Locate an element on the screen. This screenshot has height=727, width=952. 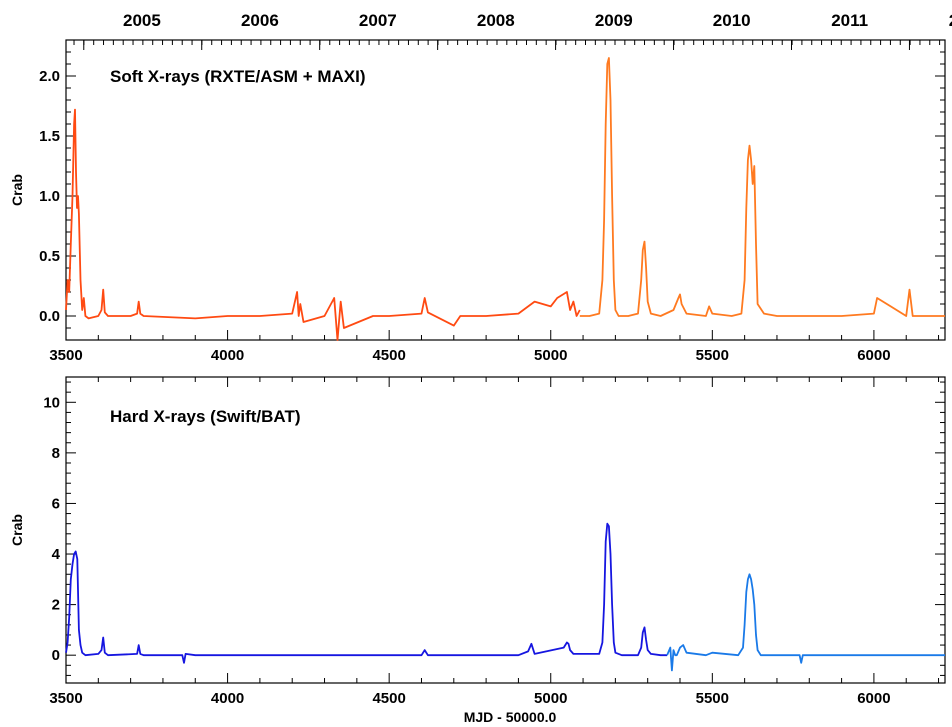
y-tick-label: 0 is located at coordinates (56, 655).